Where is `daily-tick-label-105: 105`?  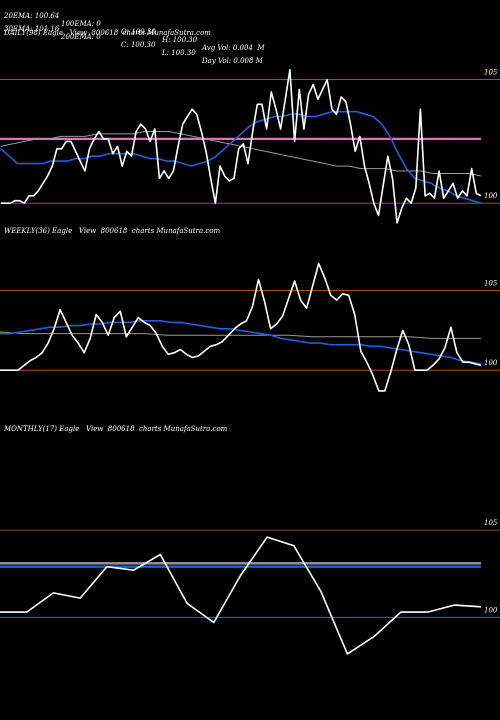
daily-tick-label-105: 105 is located at coordinates (491, 73).